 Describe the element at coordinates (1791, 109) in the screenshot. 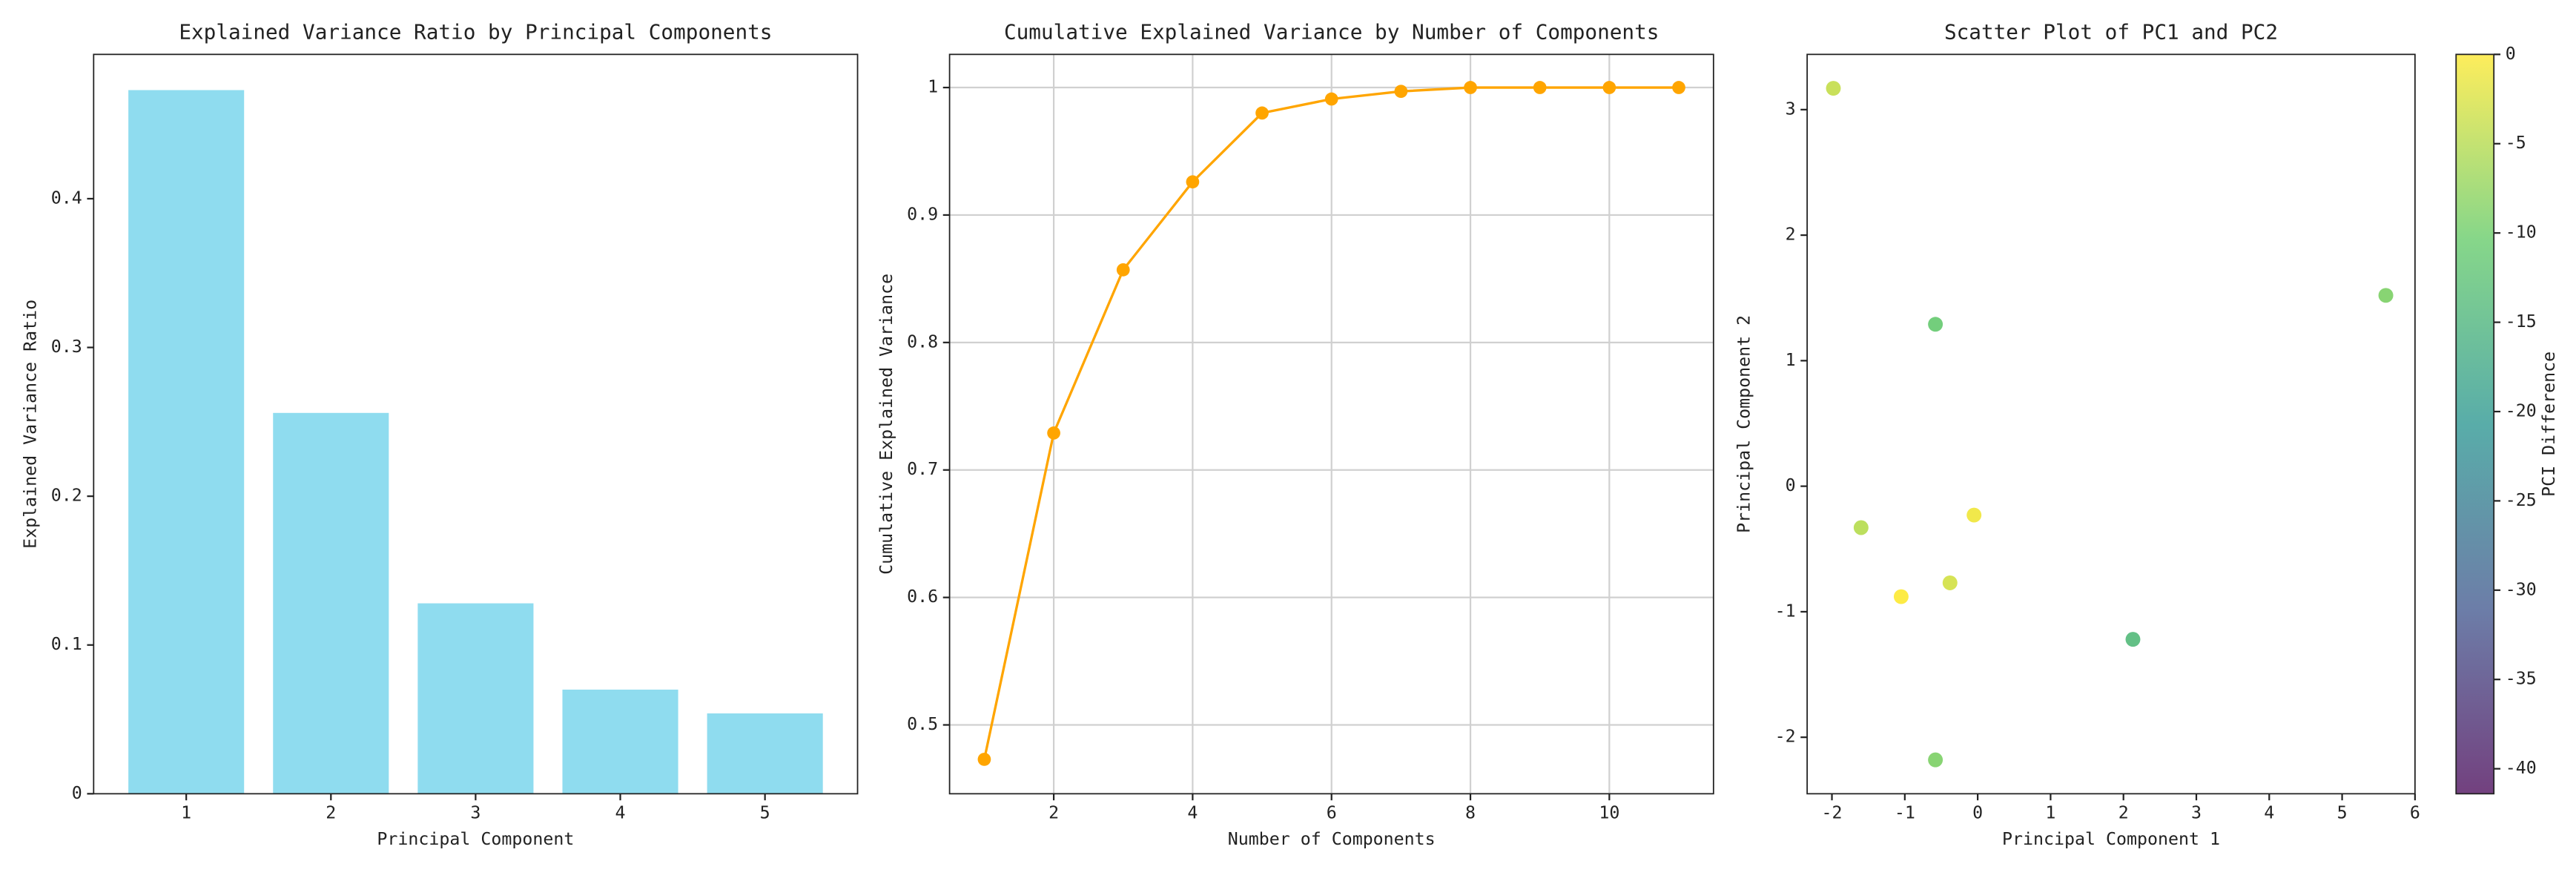

I see `y-tick-label: 3` at that location.